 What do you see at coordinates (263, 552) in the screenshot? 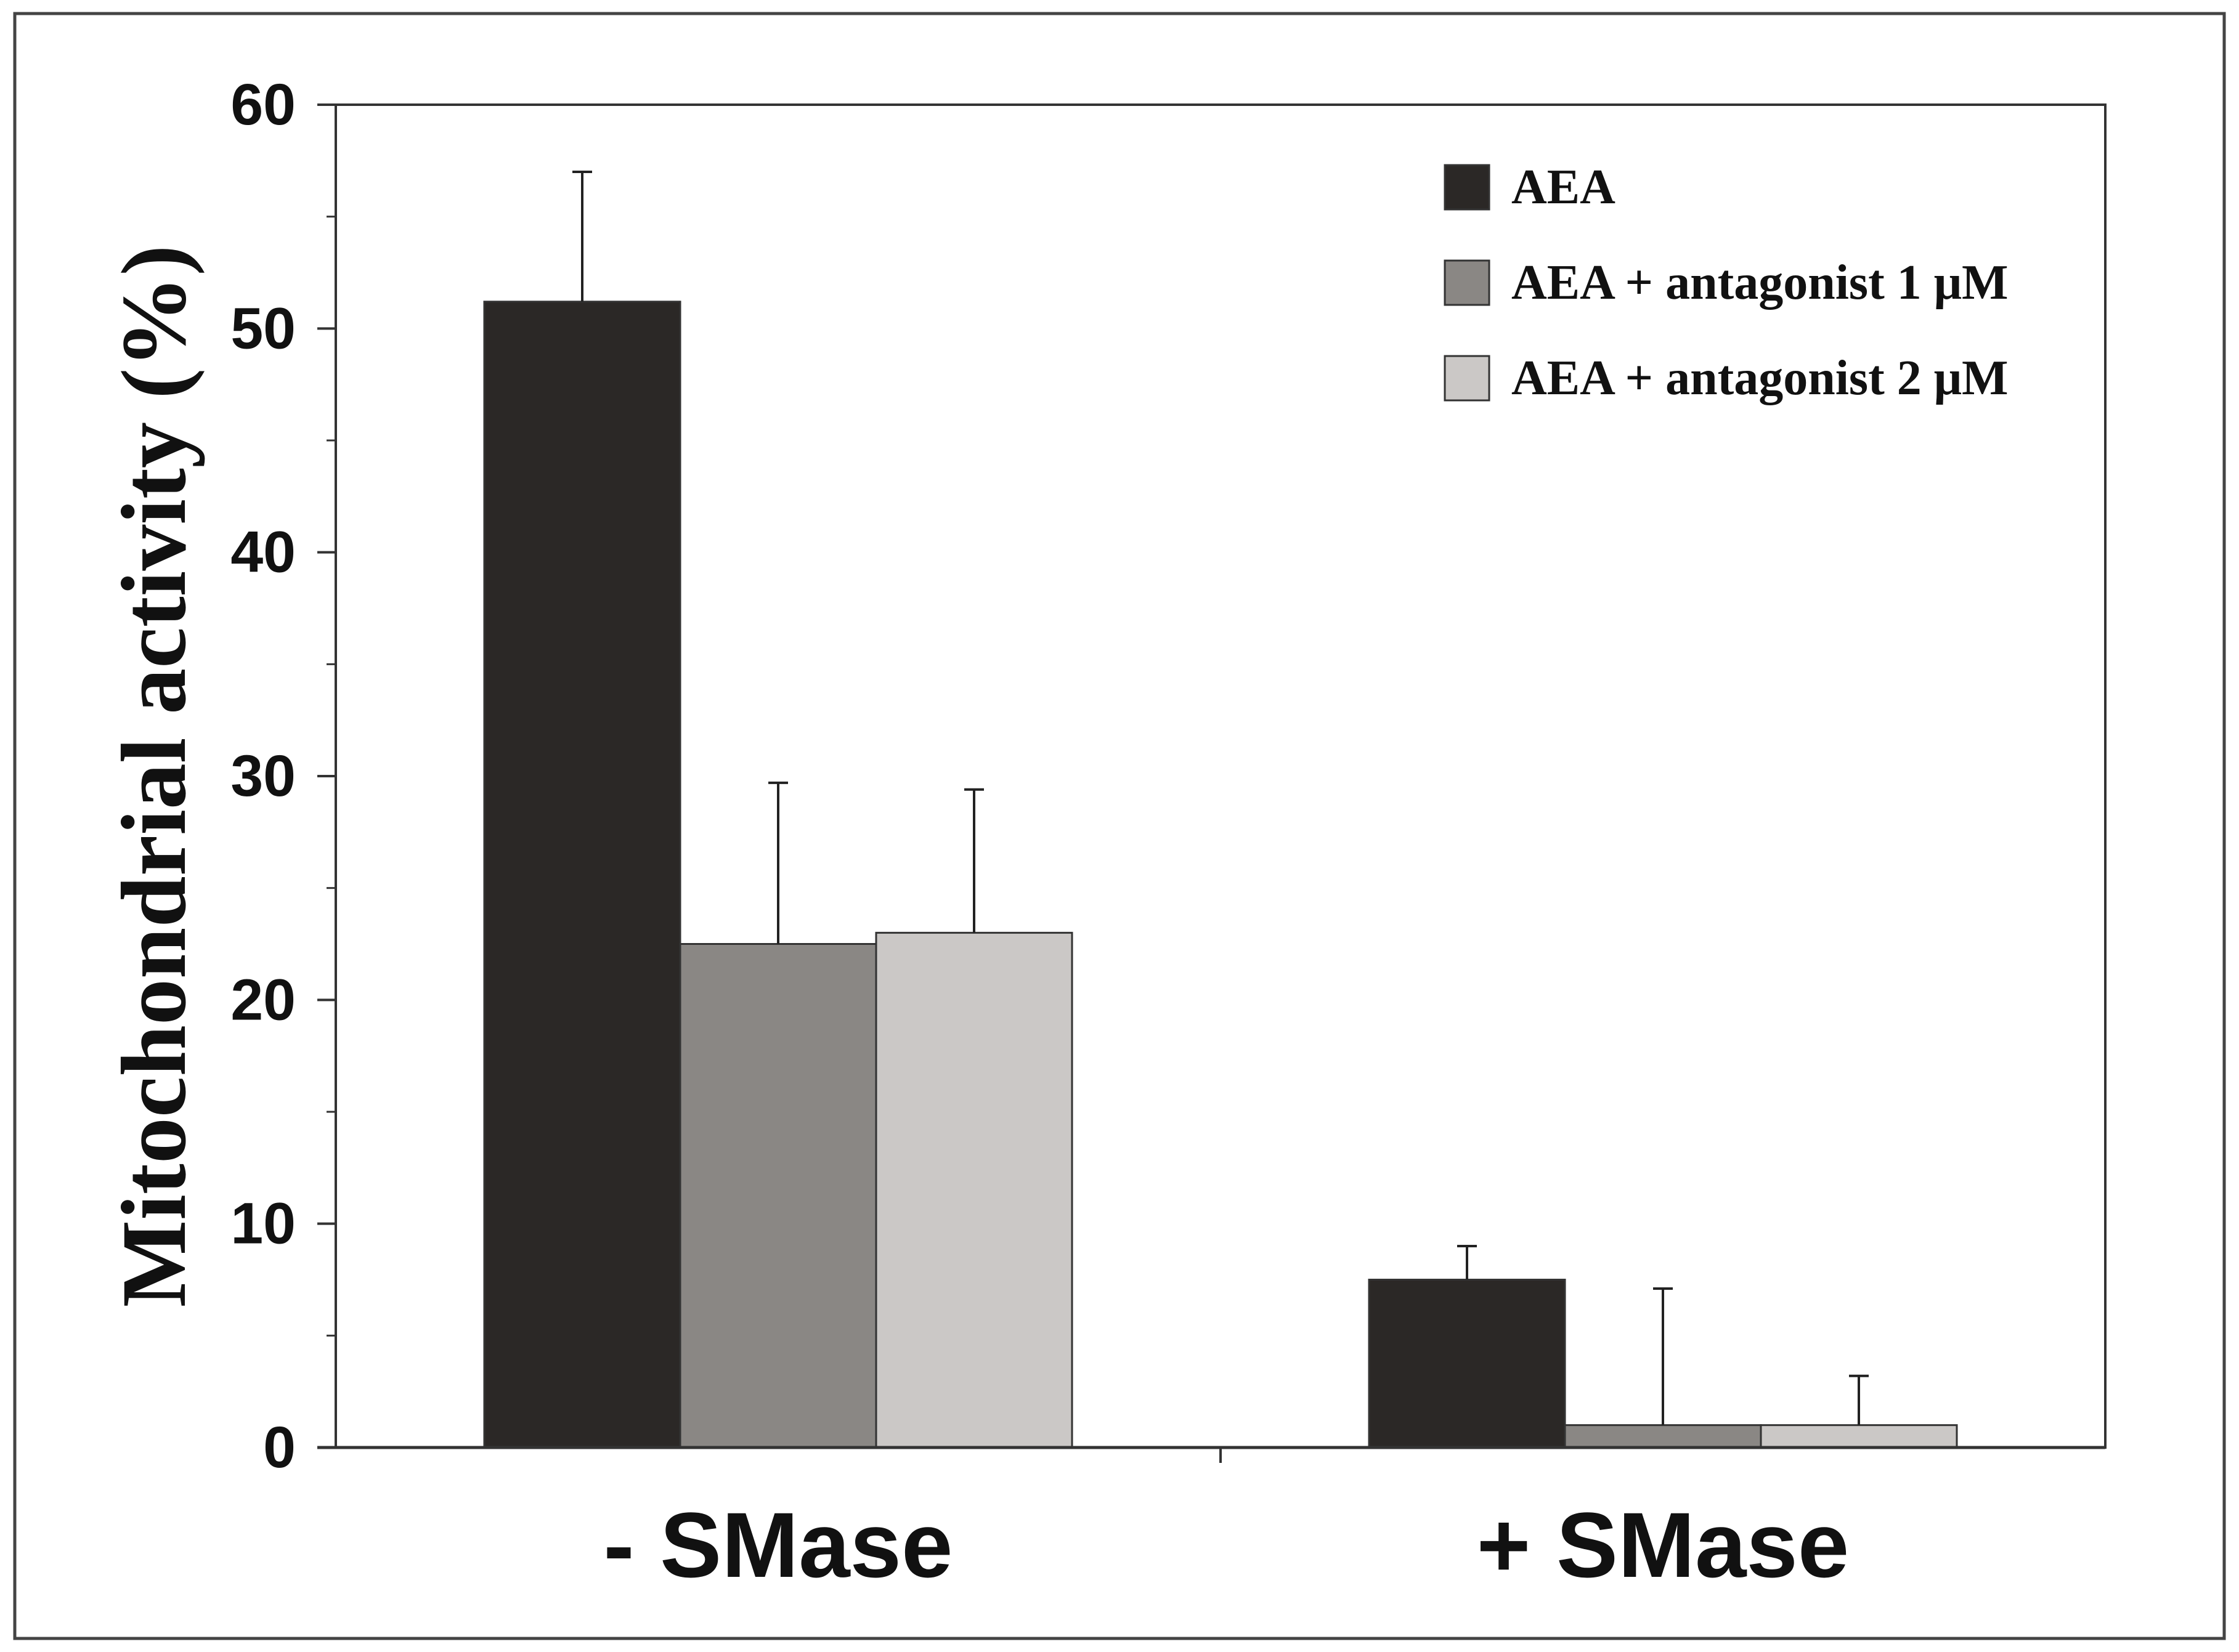
I see `y-tick-label: 40` at bounding box center [263, 552].